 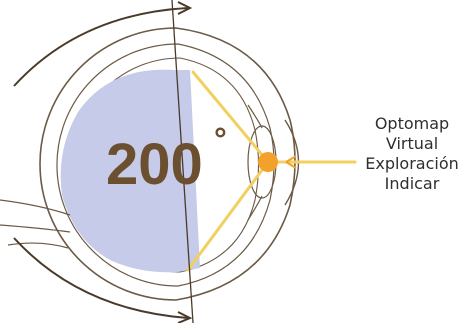 What do you see at coordinates (220, 139) in the screenshot?
I see `angle-unit: °` at bounding box center [220, 139].